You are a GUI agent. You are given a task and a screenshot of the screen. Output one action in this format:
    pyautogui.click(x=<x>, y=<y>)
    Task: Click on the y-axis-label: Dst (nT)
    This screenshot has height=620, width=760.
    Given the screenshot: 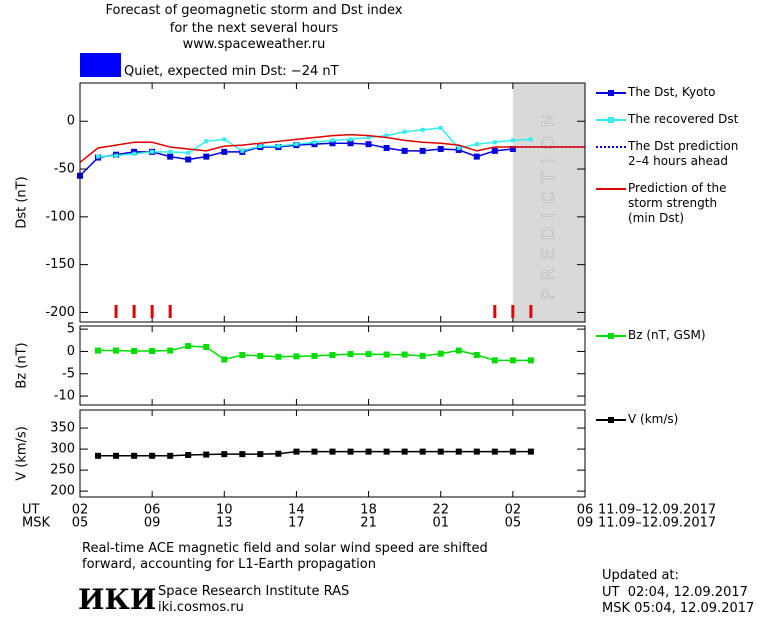 What is the action you would take?
    pyautogui.click(x=22, y=202)
    